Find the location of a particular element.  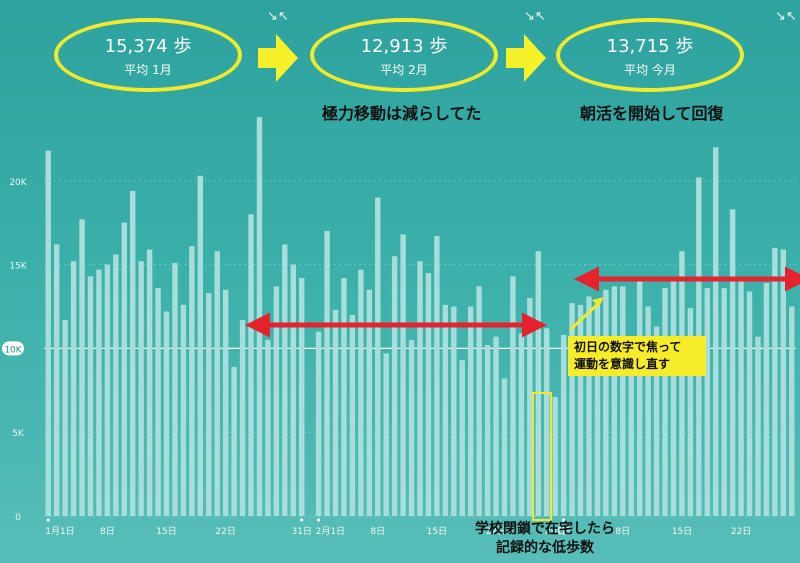

summary-february: 12,913 歩 平均 2月 is located at coordinates (404, 55).